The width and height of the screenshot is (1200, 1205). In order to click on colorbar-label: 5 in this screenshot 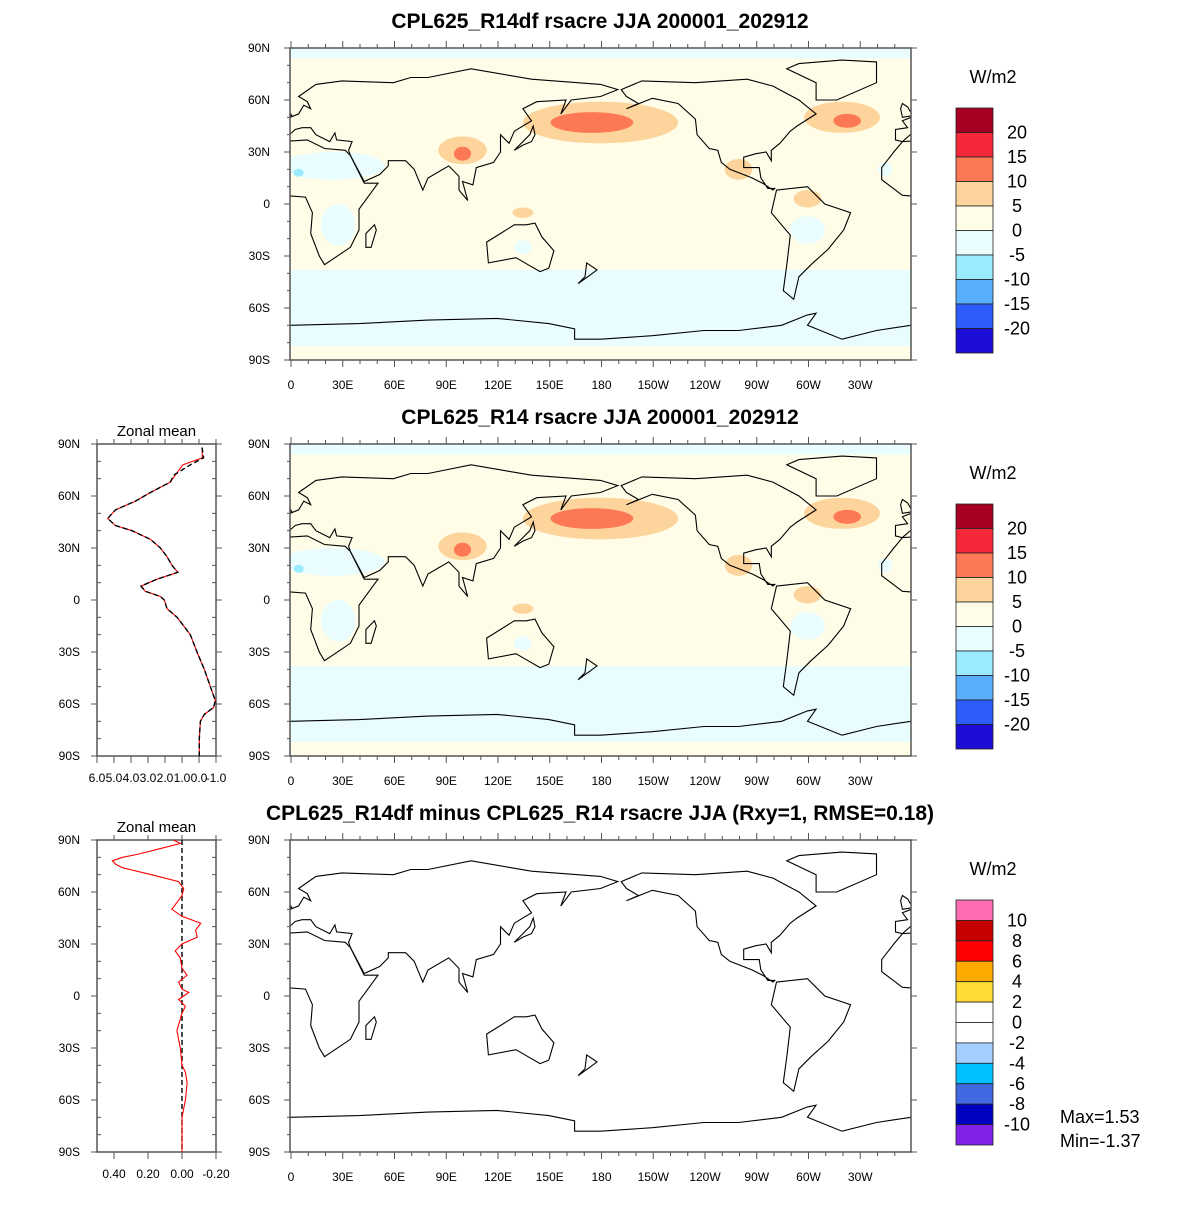, I will do `click(1017, 206)`.